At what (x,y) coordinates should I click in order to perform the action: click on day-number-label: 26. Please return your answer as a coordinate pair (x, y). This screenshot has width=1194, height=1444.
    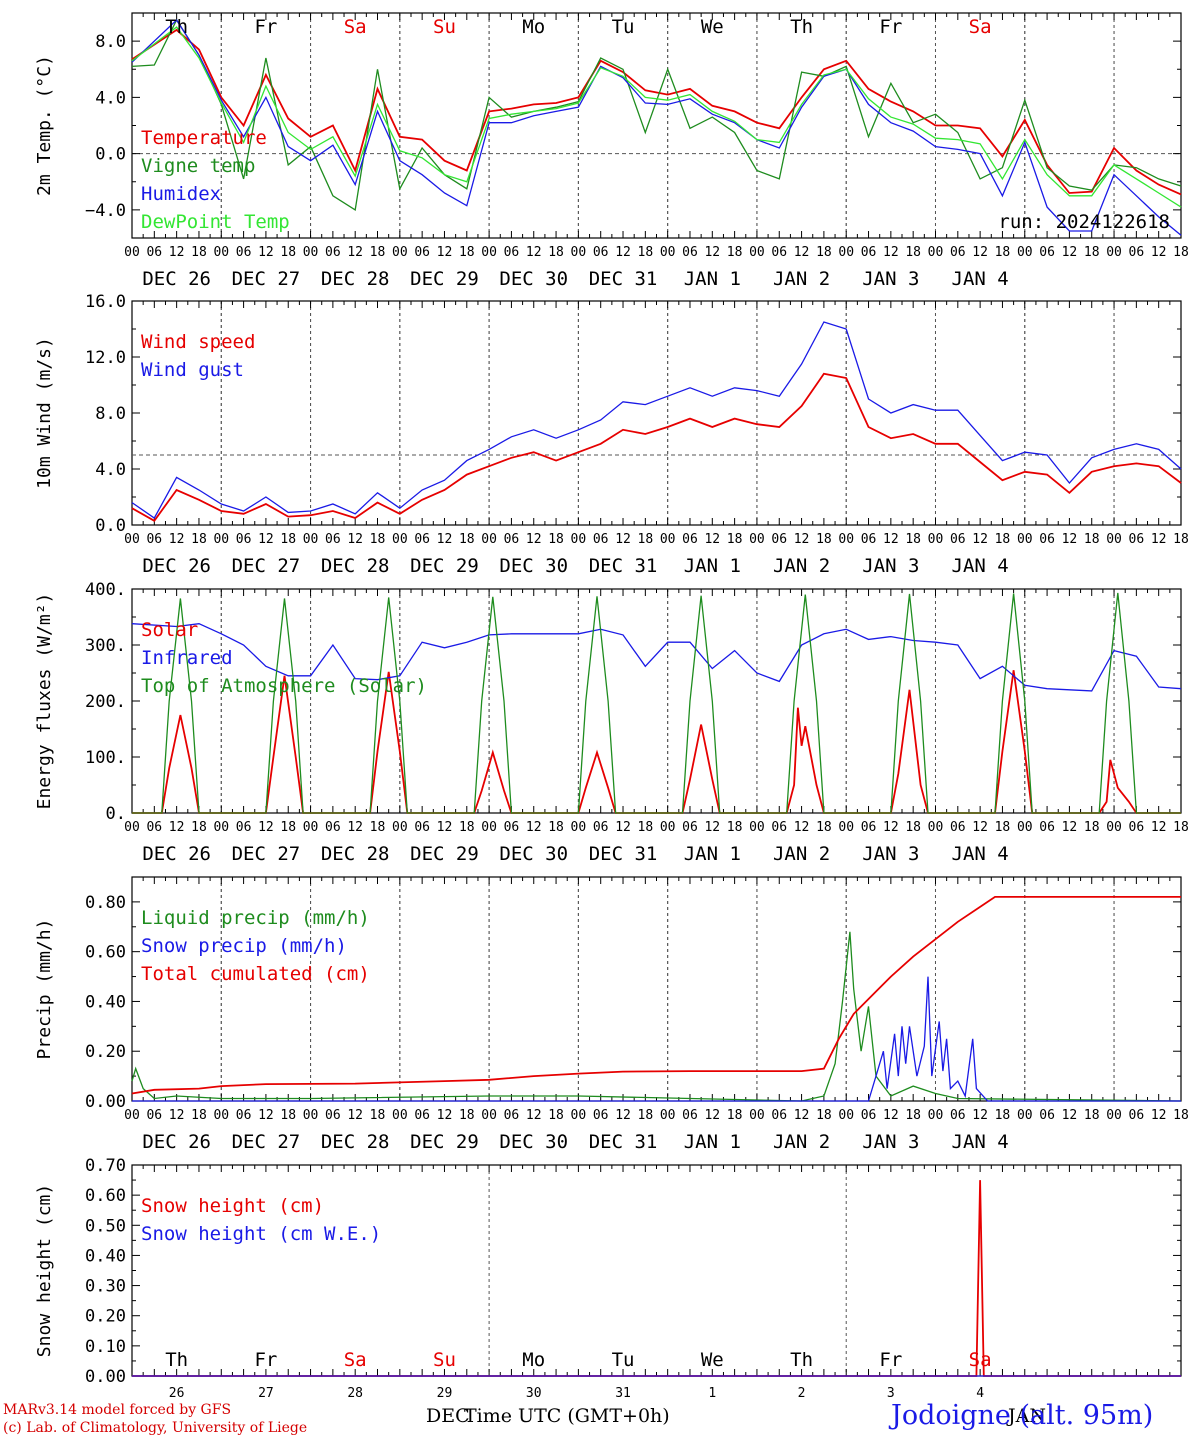
    Looking at the image, I should click on (177, 1393).